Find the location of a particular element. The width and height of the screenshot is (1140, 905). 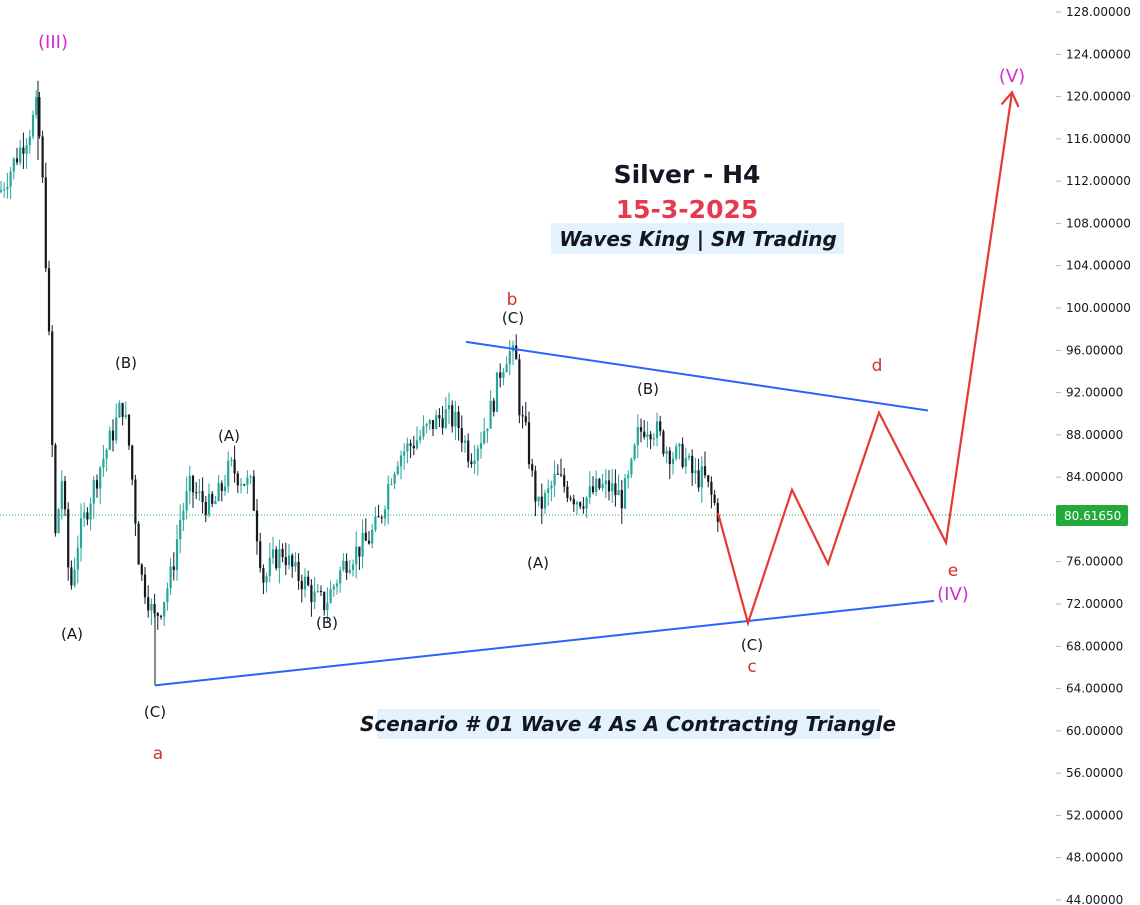

y-tick-label: 52.00000 is located at coordinates (1094, 815).